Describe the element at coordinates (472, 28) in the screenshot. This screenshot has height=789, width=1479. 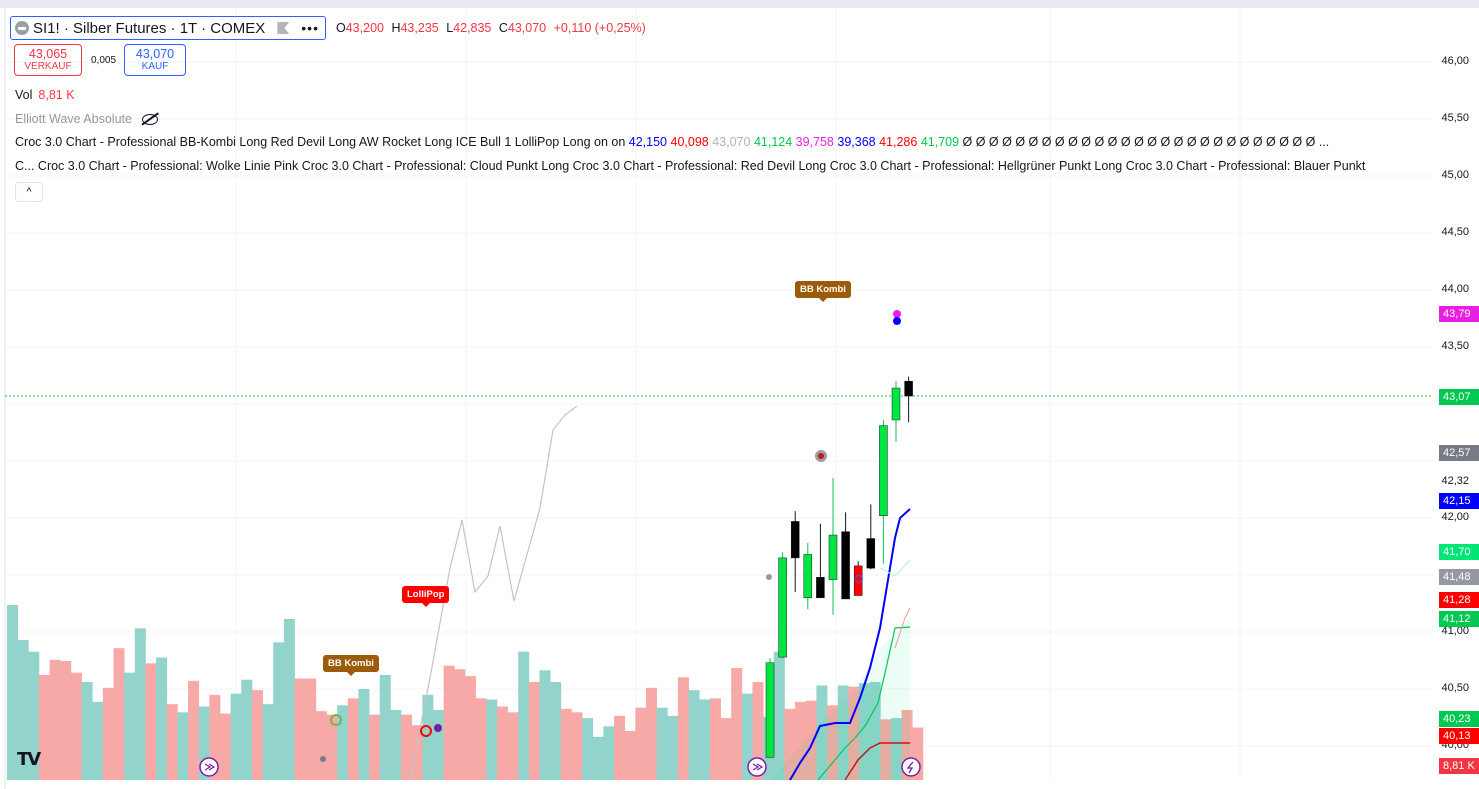
I see `low-value: 42,835` at that location.